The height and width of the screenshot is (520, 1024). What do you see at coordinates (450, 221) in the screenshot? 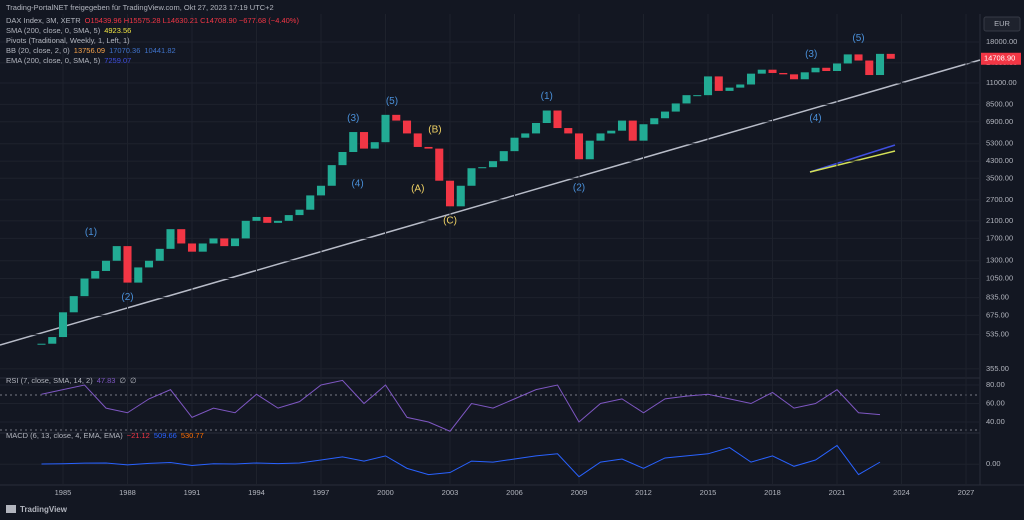
I see `wave-label: (C)` at bounding box center [450, 221].